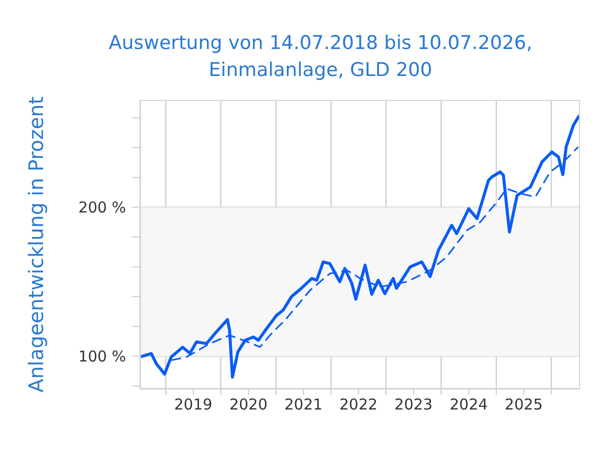 The image size is (601, 464). What do you see at coordinates (469, 405) in the screenshot?
I see `x-tick-label: 2024` at bounding box center [469, 405].